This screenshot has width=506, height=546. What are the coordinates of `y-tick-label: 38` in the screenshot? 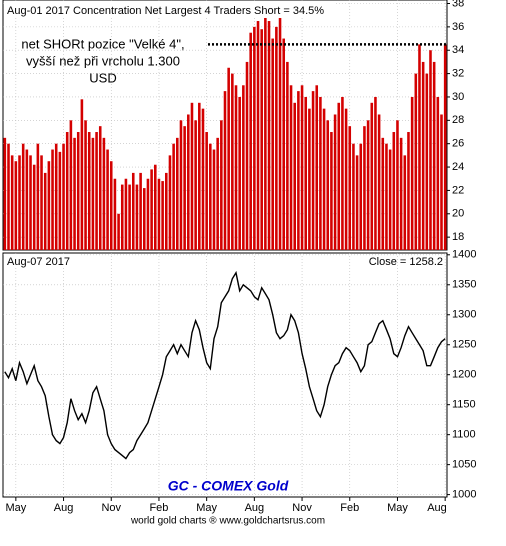 It's located at (458, 4).